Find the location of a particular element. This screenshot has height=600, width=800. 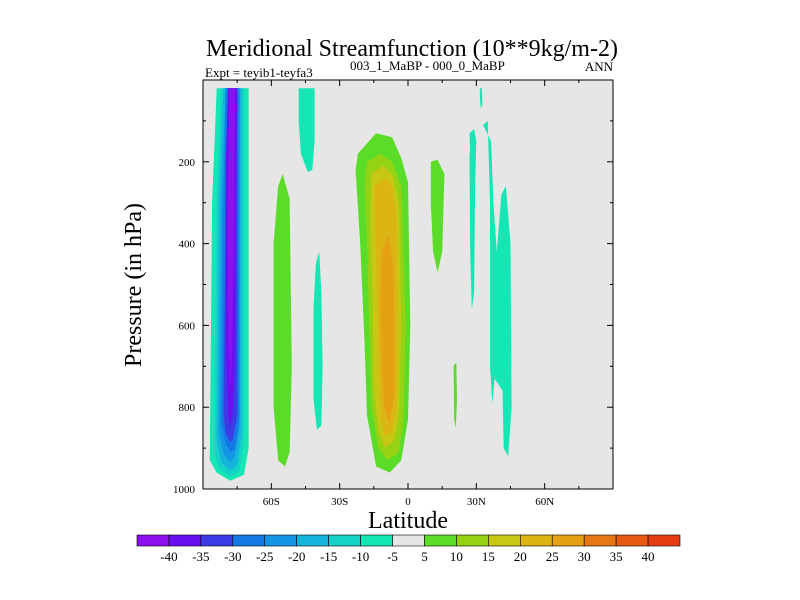

contour-nh-negative-strip-mid is located at coordinates (472, 229).